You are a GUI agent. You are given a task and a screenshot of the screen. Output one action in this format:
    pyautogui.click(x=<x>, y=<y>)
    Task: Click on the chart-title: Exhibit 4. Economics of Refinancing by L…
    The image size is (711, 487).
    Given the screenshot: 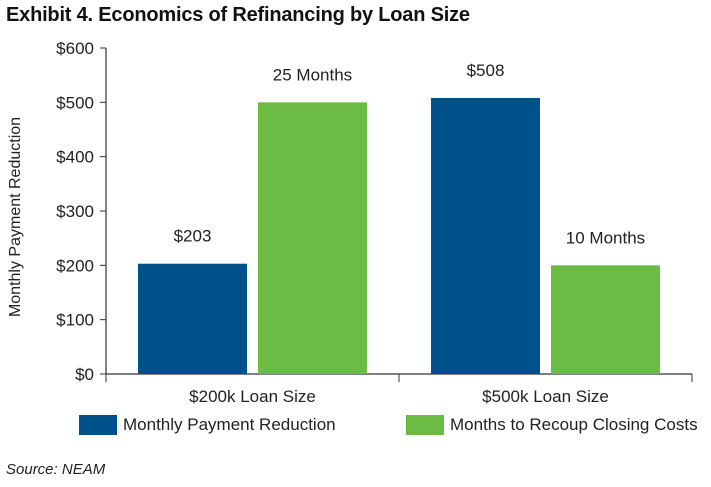 What is the action you would take?
    pyautogui.click(x=238, y=15)
    